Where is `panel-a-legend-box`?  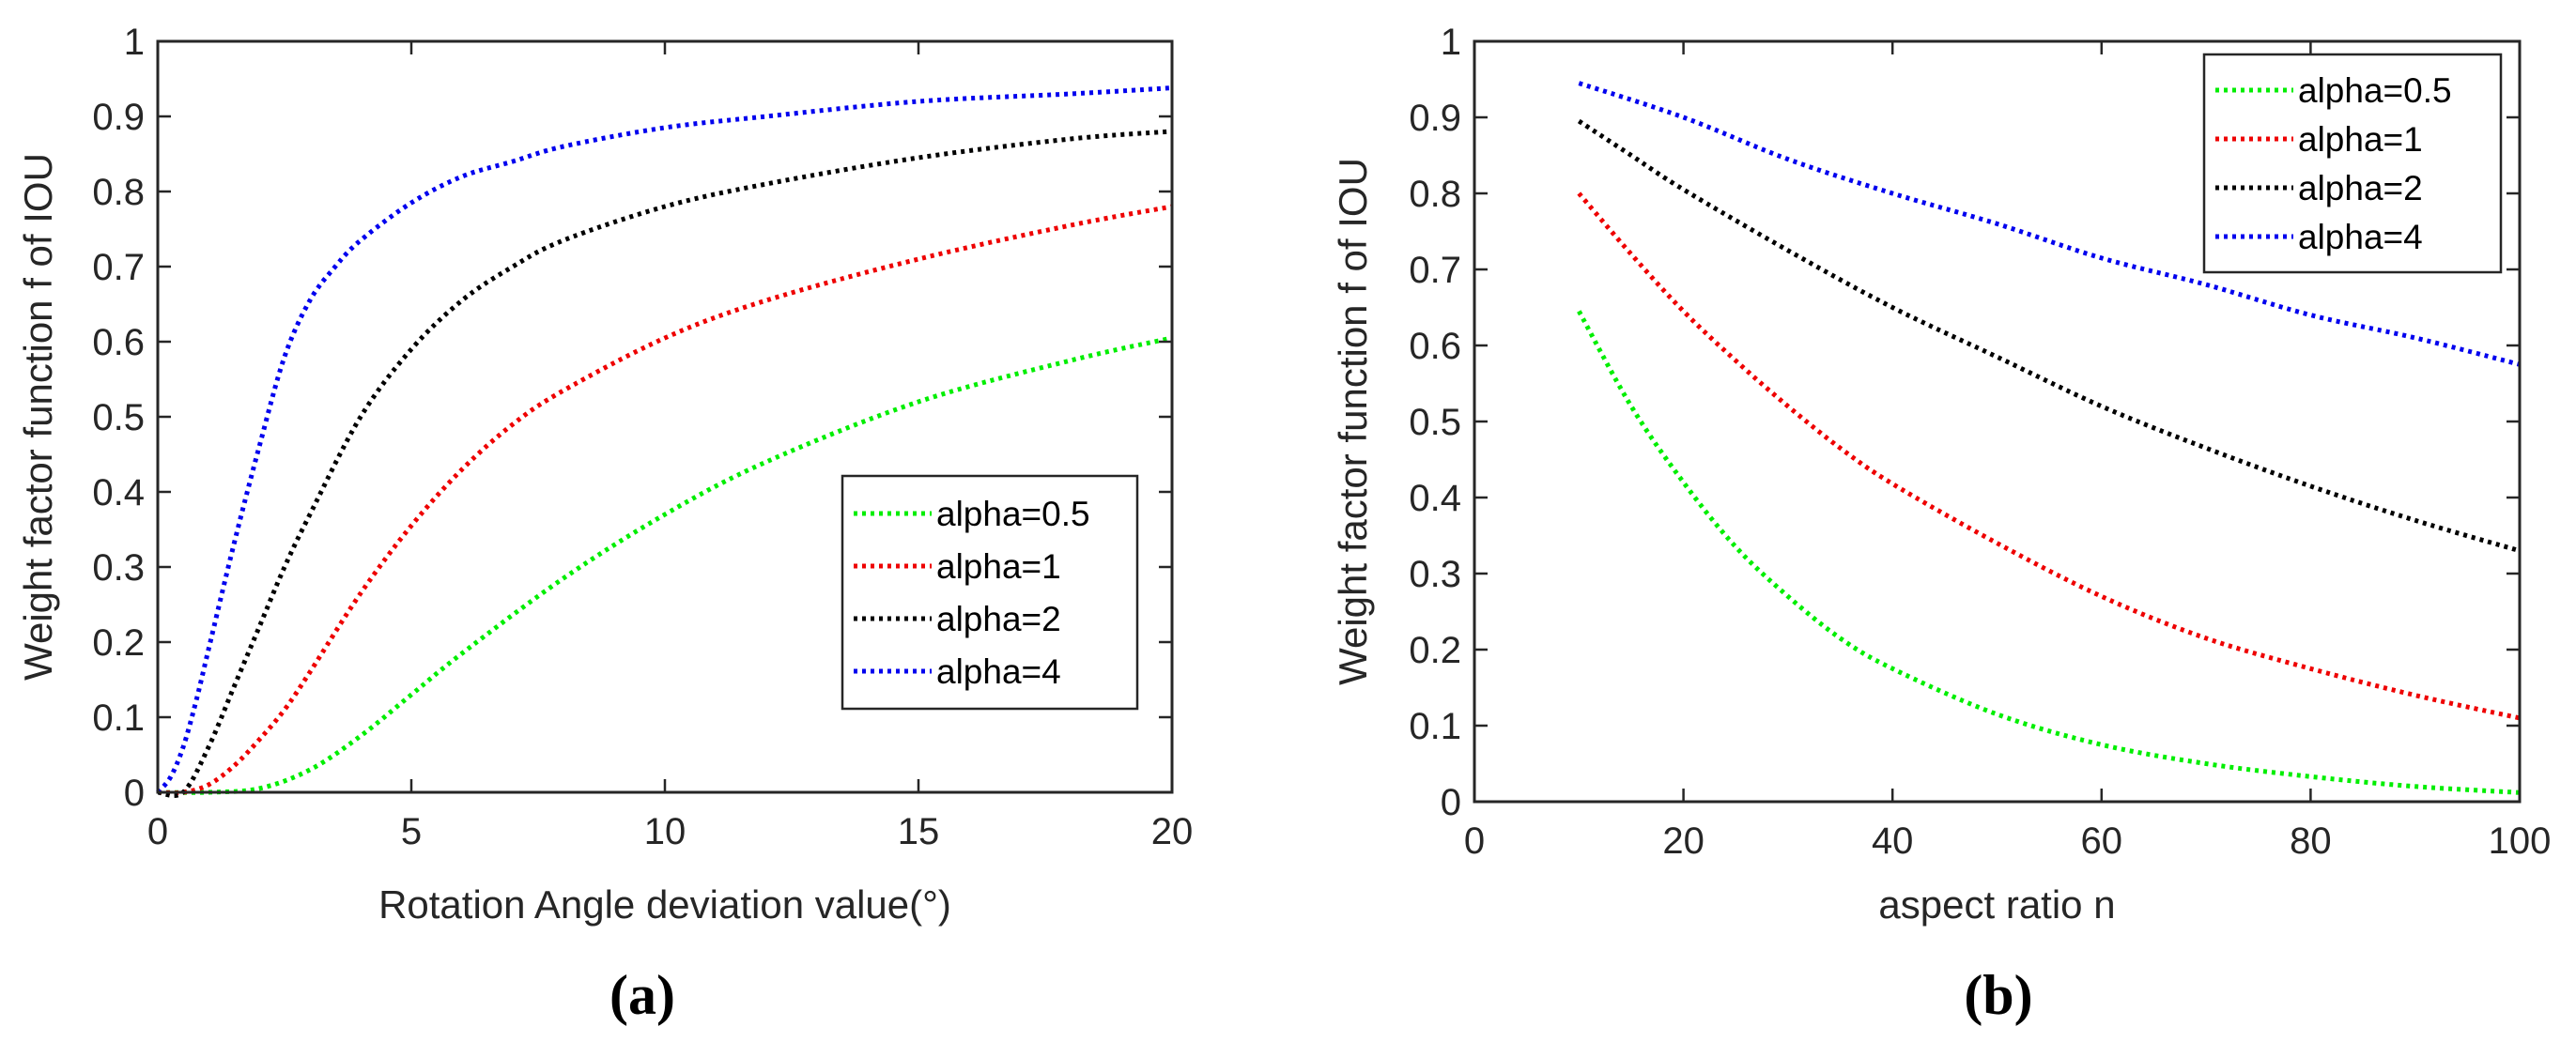 panel-a-legend-box is located at coordinates (990, 592).